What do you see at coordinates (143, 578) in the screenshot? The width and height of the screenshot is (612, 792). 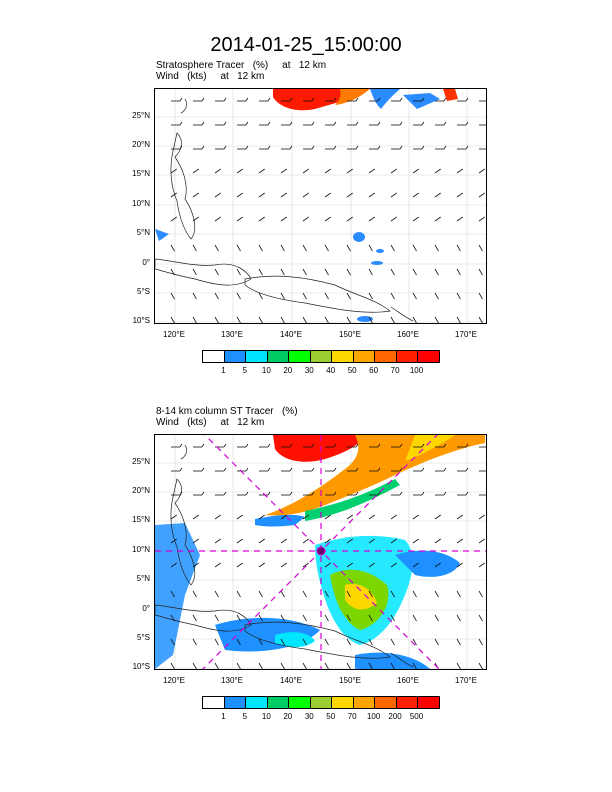 I see `lat-tick-label: 5°N` at bounding box center [143, 578].